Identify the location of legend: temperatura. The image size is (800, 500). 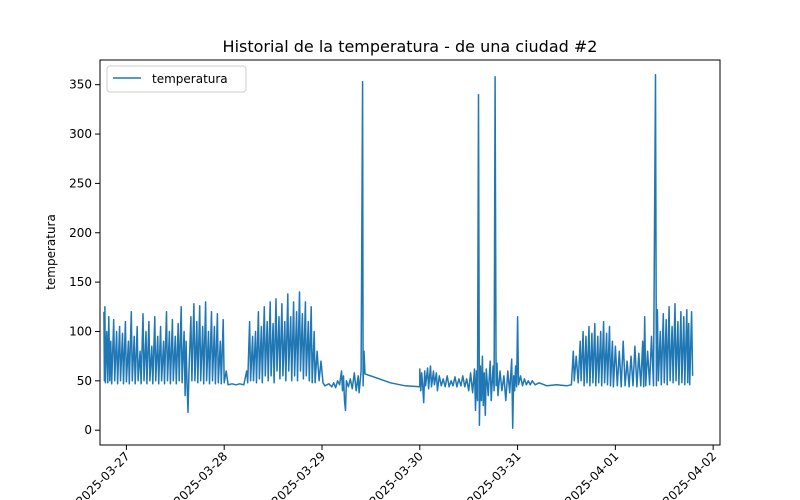
(176, 79).